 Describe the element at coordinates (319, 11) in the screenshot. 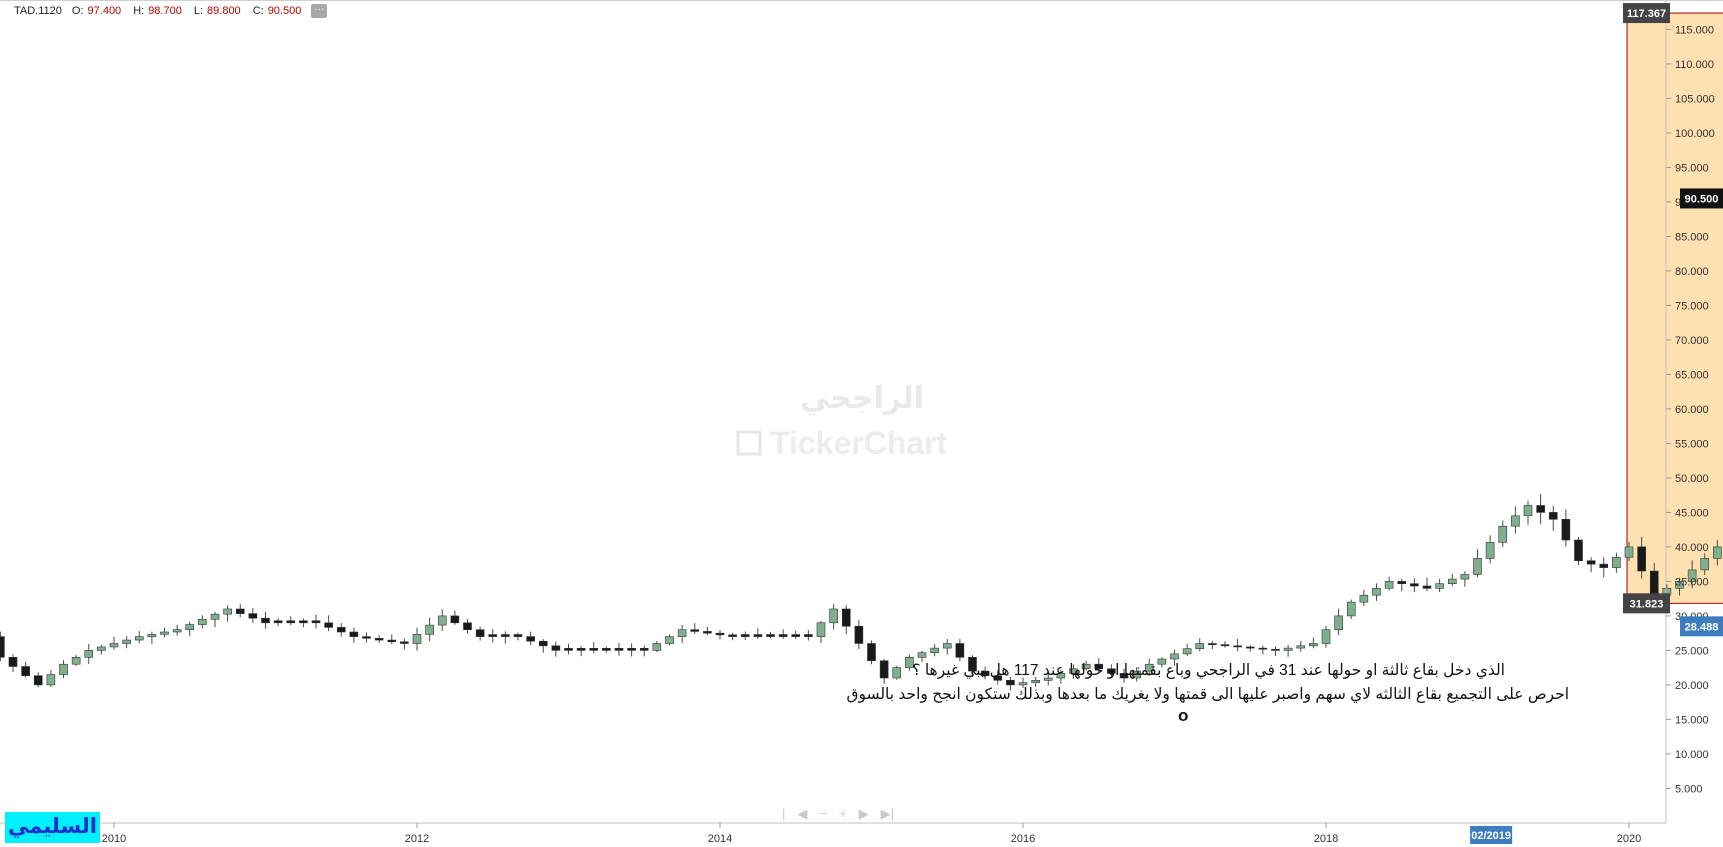

I see `more-options-button: ···` at that location.